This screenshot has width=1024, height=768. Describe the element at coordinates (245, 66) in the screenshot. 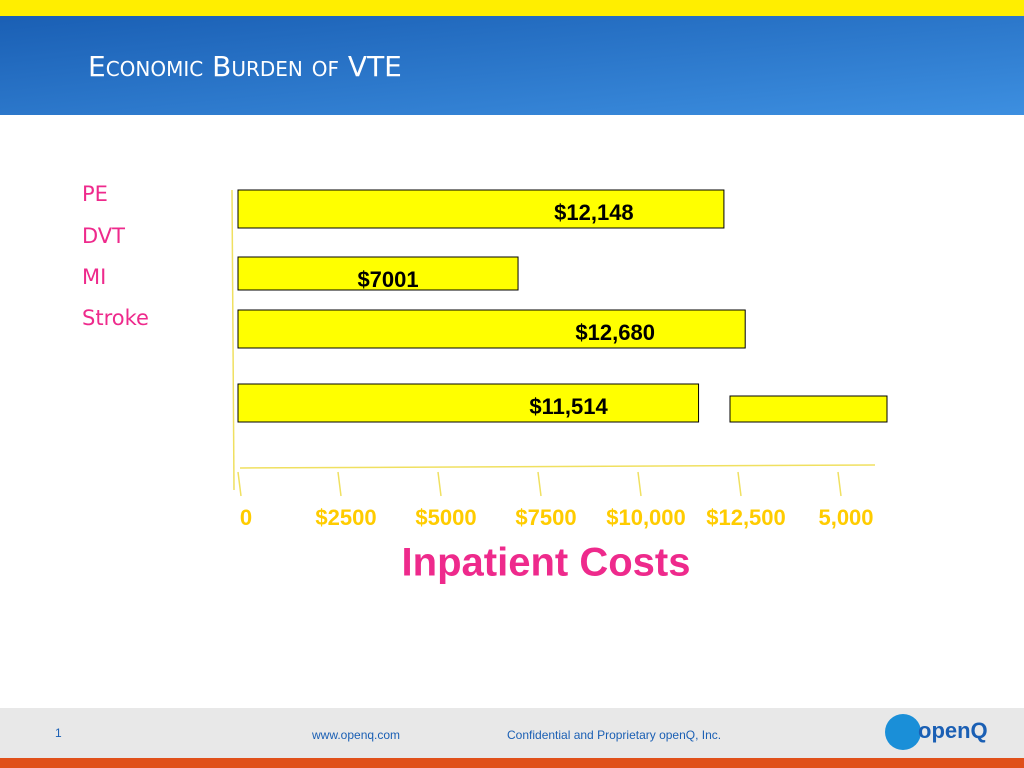

I see `title: Economic Burden of VTE` at that location.